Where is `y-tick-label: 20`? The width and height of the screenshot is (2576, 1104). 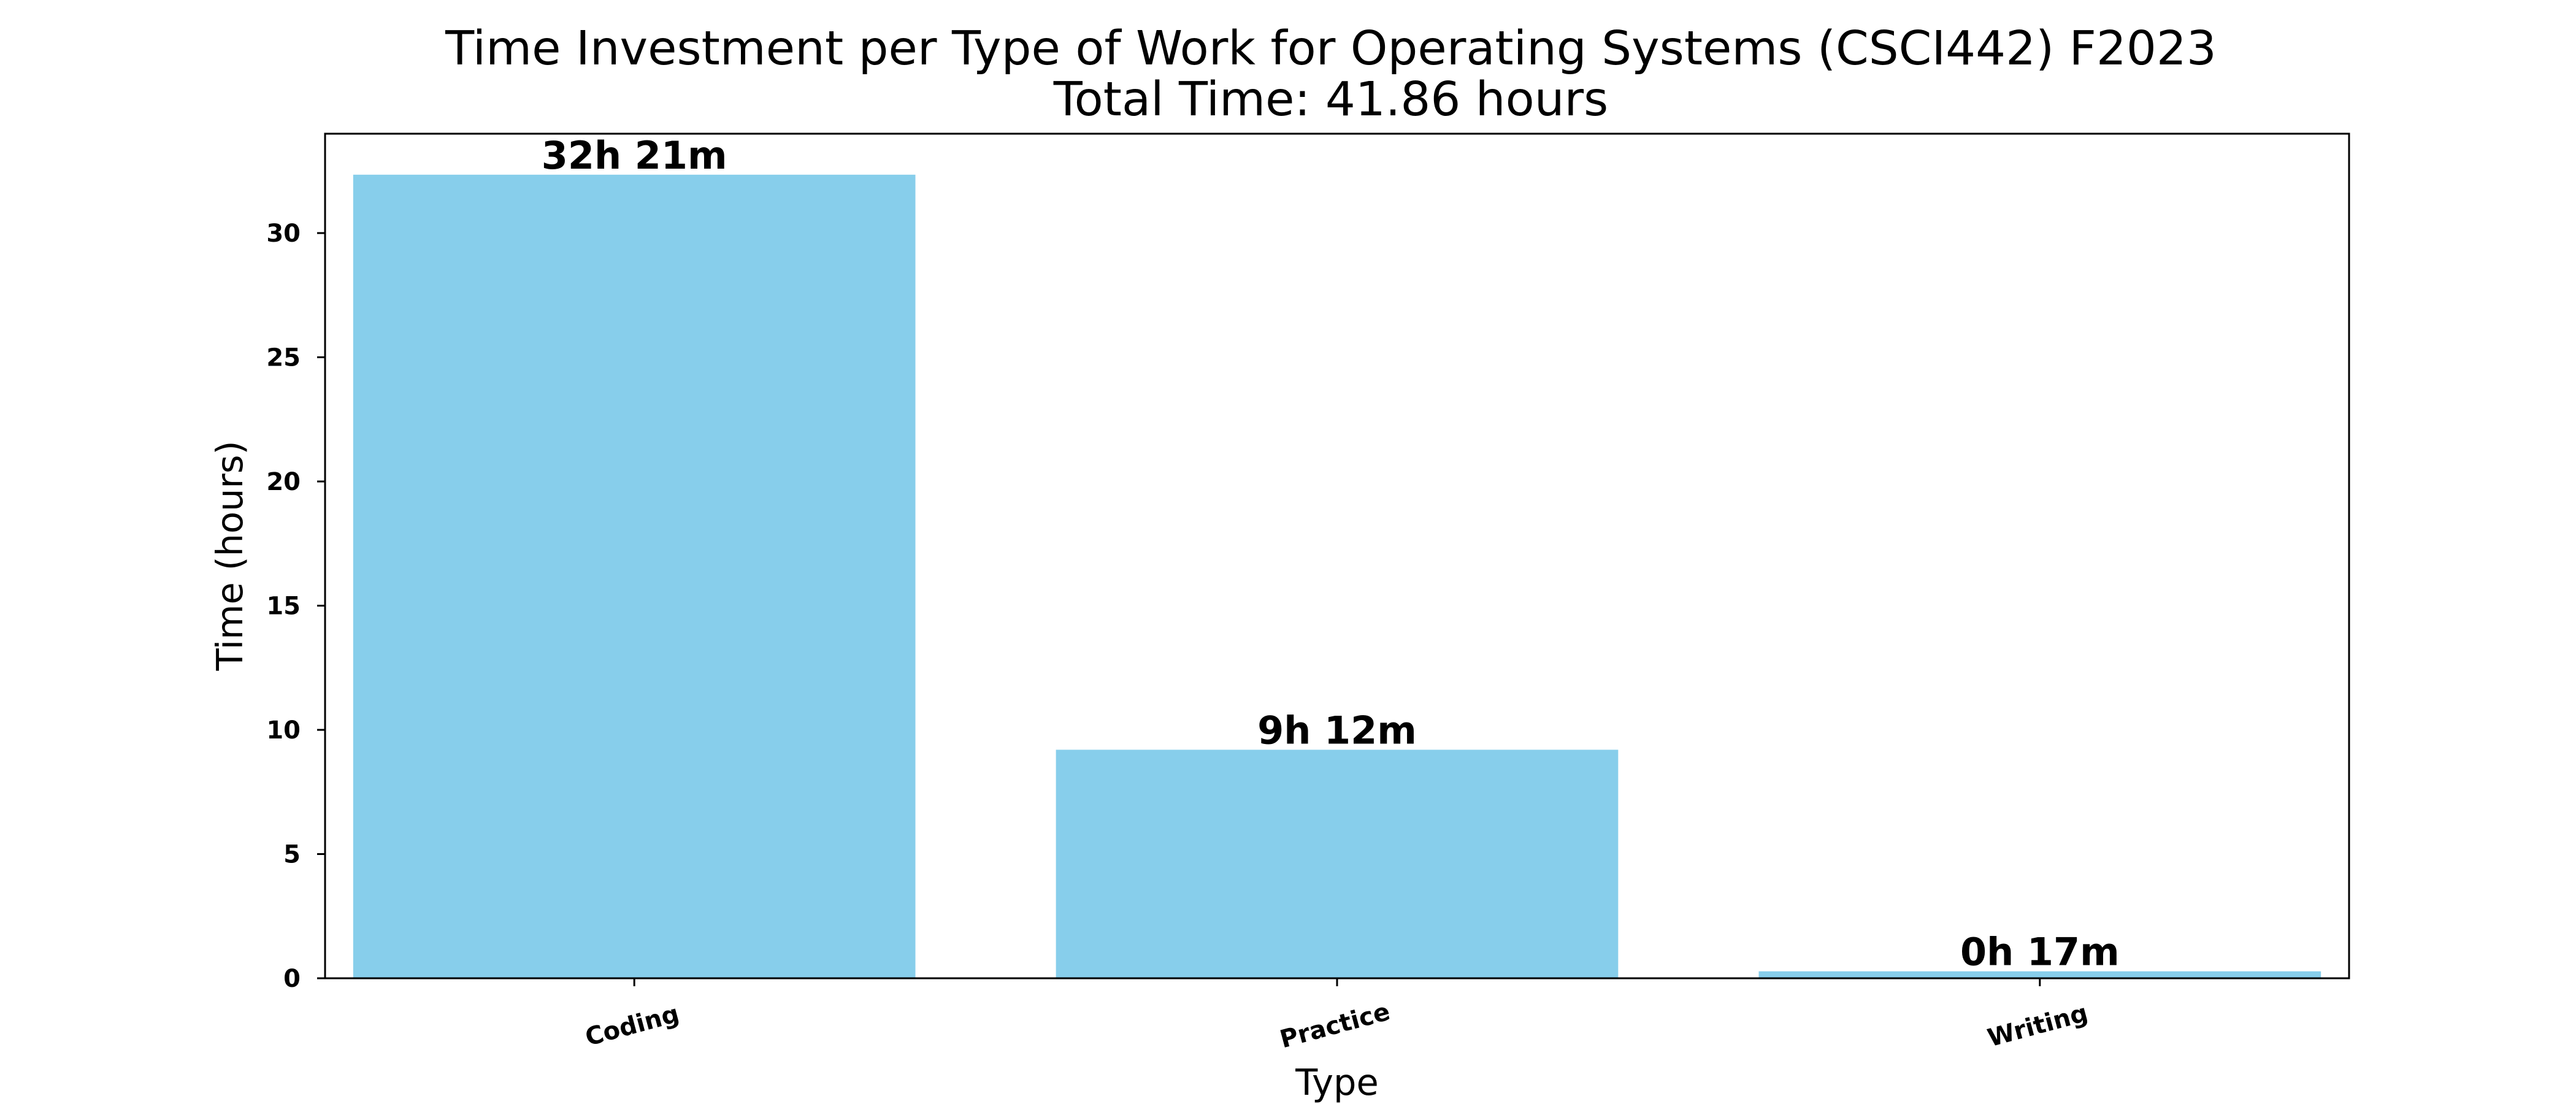 y-tick-label: 20 is located at coordinates (283, 482).